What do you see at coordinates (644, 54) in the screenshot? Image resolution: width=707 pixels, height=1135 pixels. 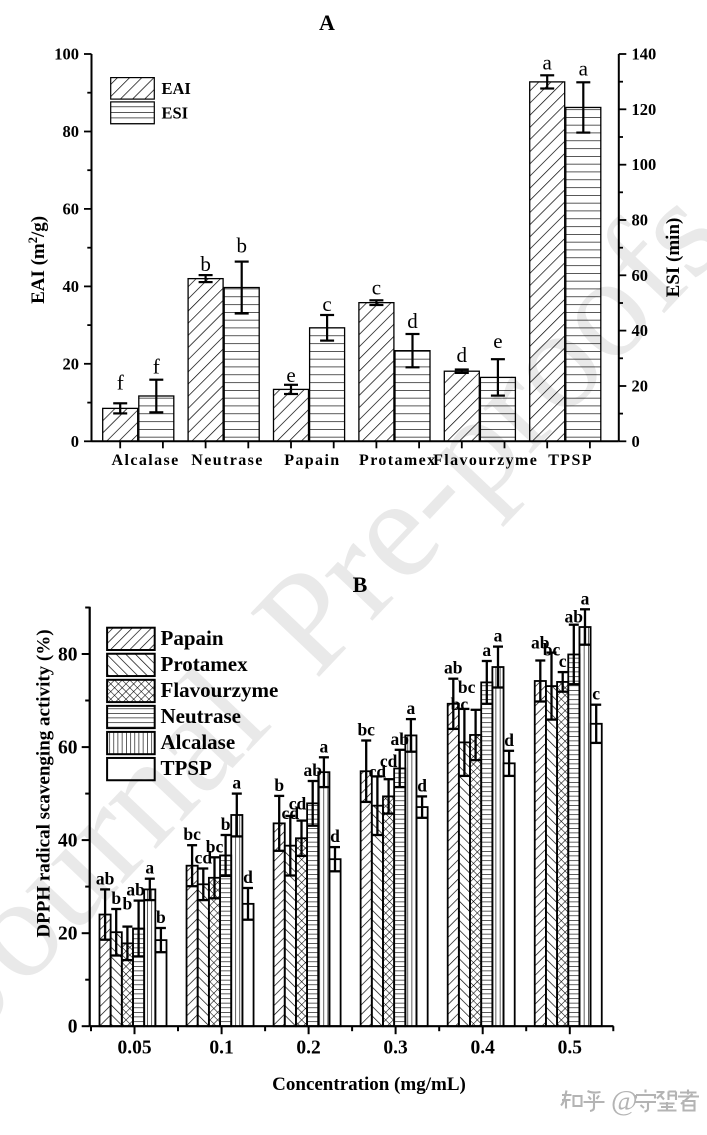 I see `svg-text: 140` at bounding box center [644, 54].